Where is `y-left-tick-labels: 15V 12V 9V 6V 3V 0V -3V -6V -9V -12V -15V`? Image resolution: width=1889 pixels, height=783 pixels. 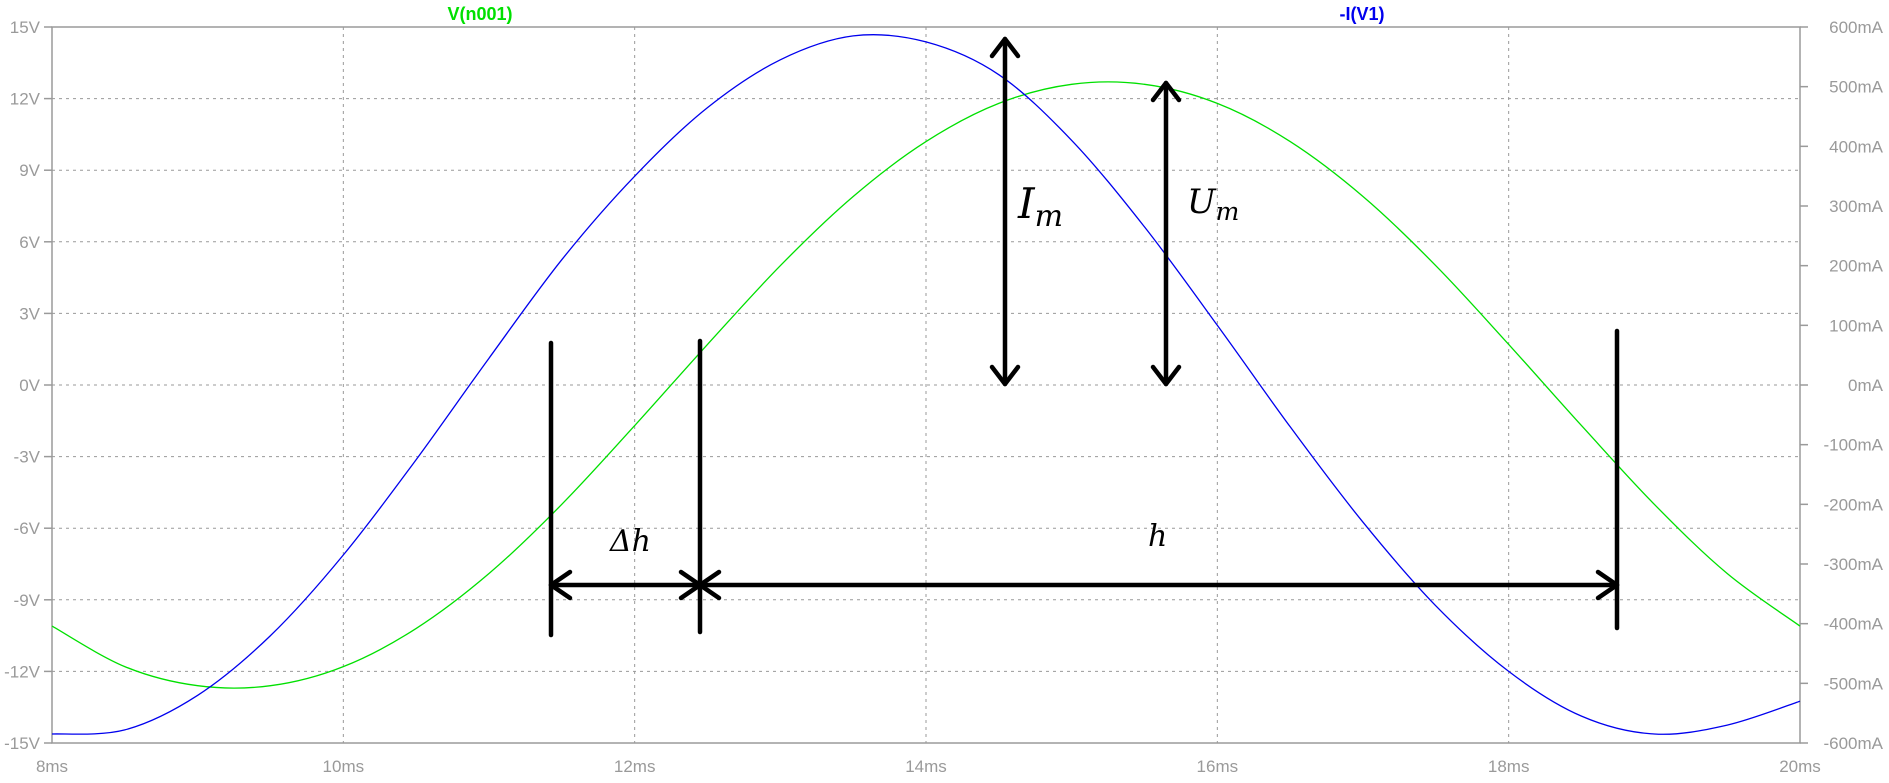 y-left-tick-labels: 15V 12V 9V 6V 3V 0V -3V -6V -9V -12V -15V is located at coordinates (28, 385).